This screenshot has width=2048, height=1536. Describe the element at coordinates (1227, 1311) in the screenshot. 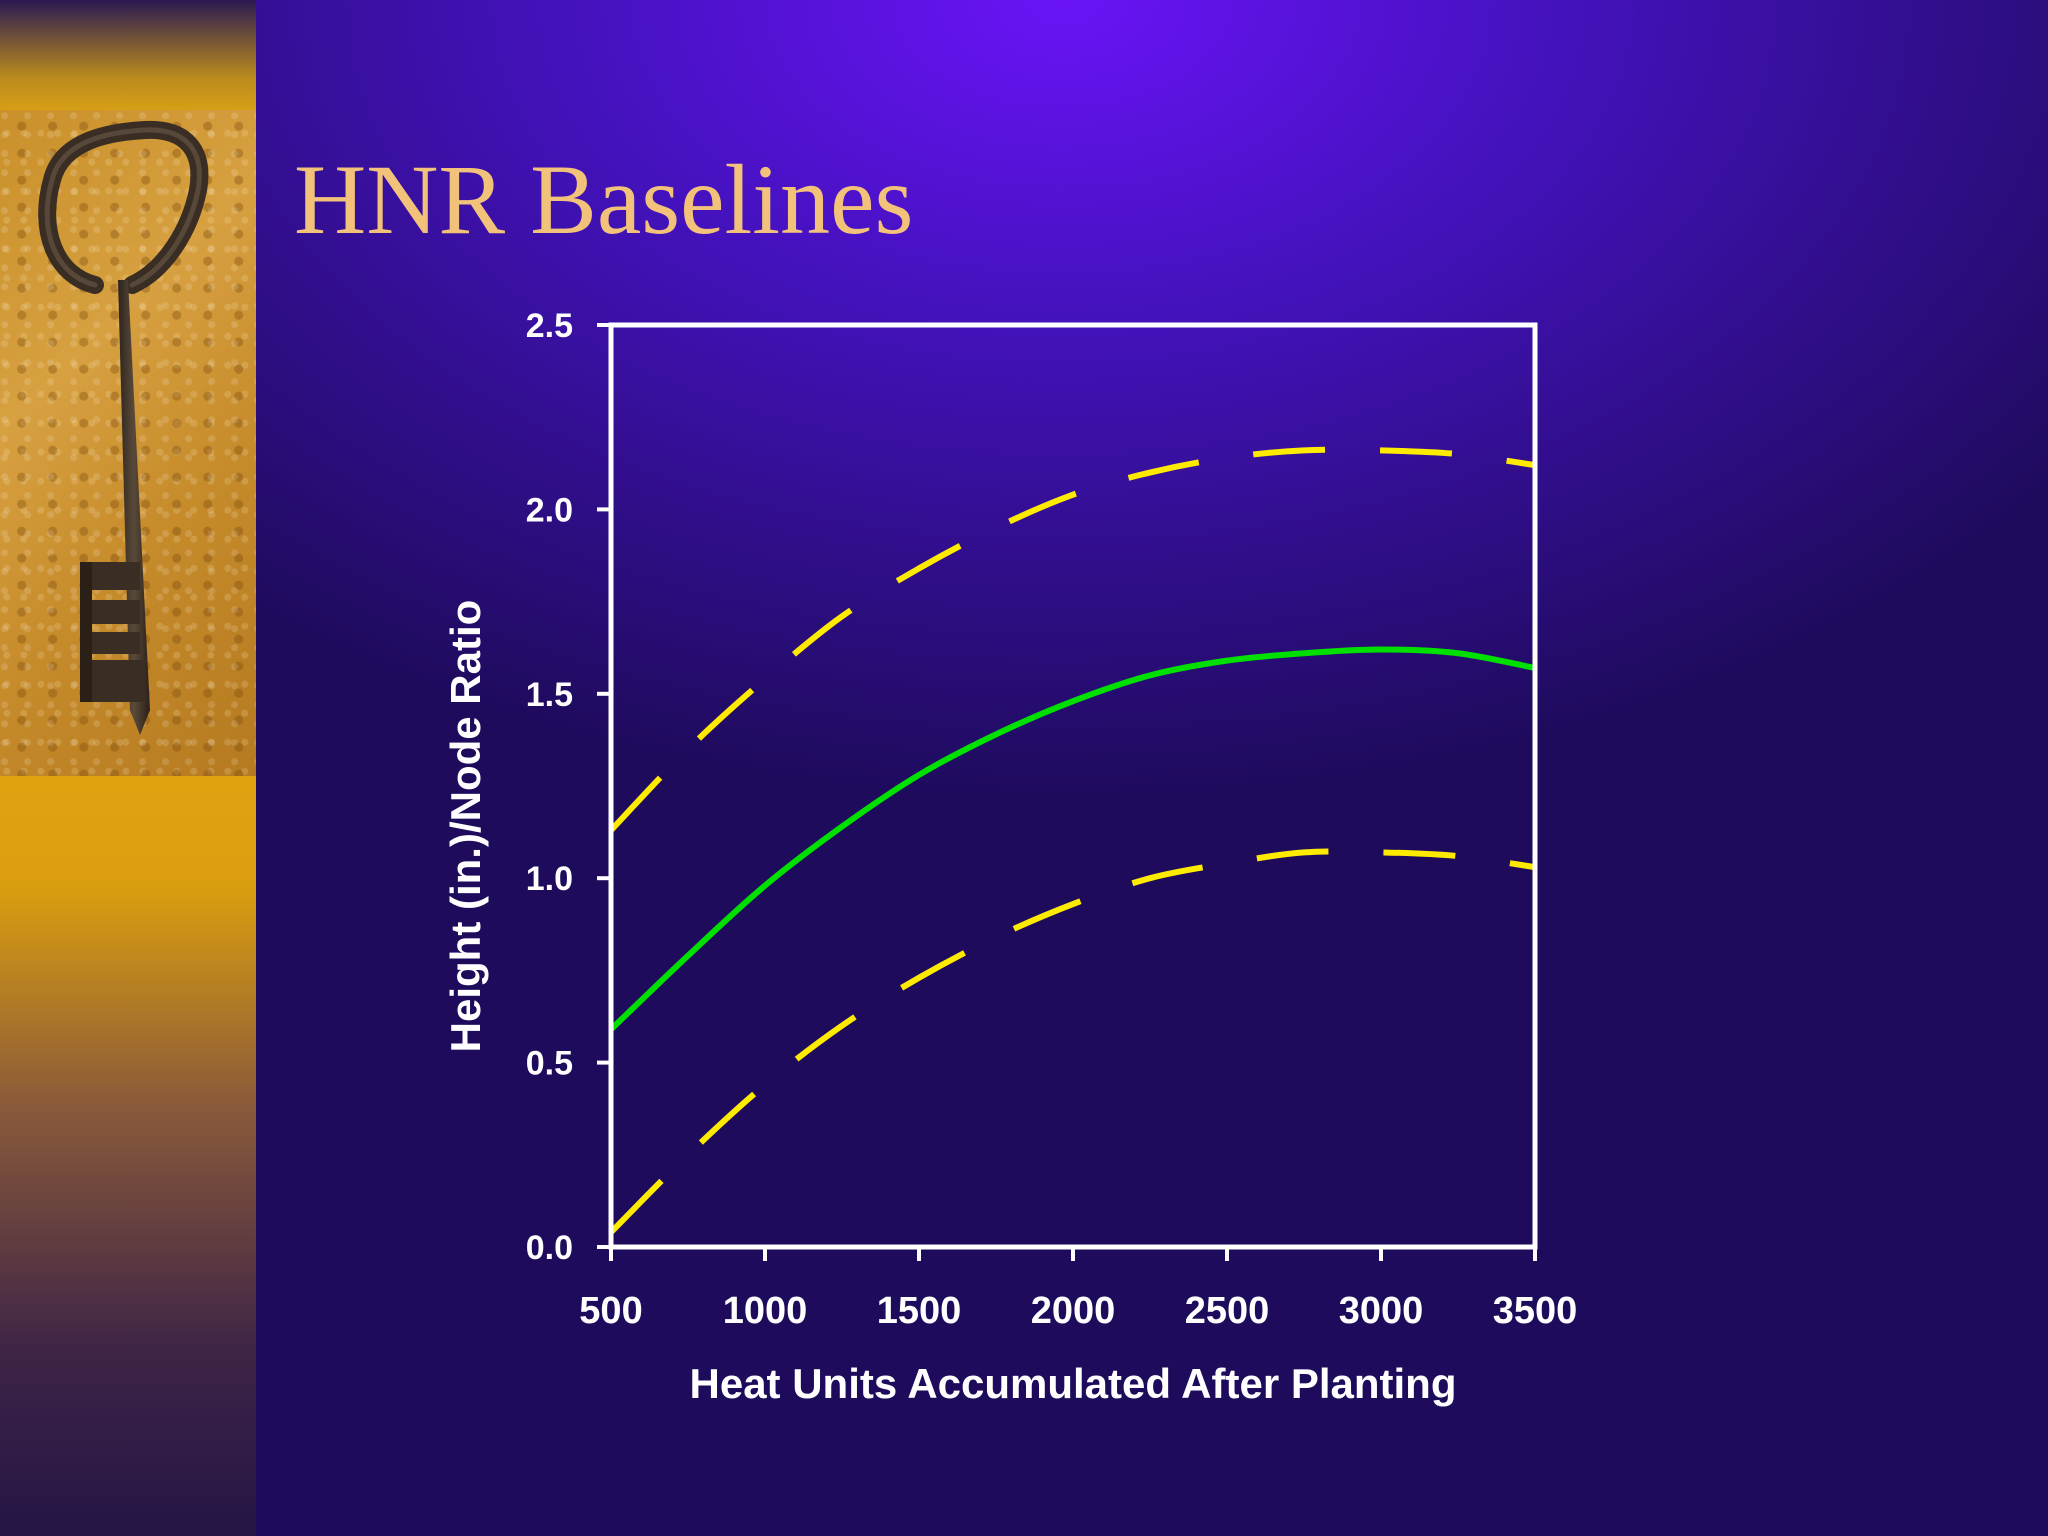

I see `x-tick-label: 2500` at that location.